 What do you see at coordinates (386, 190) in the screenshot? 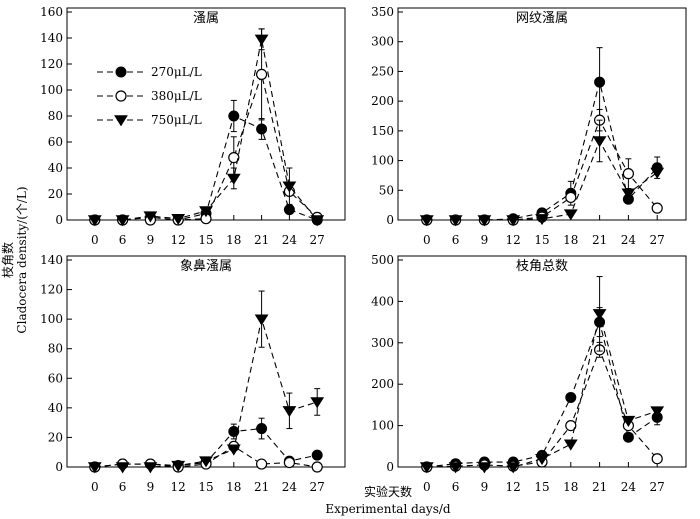
I see `y-tick-label: 50` at bounding box center [386, 190].